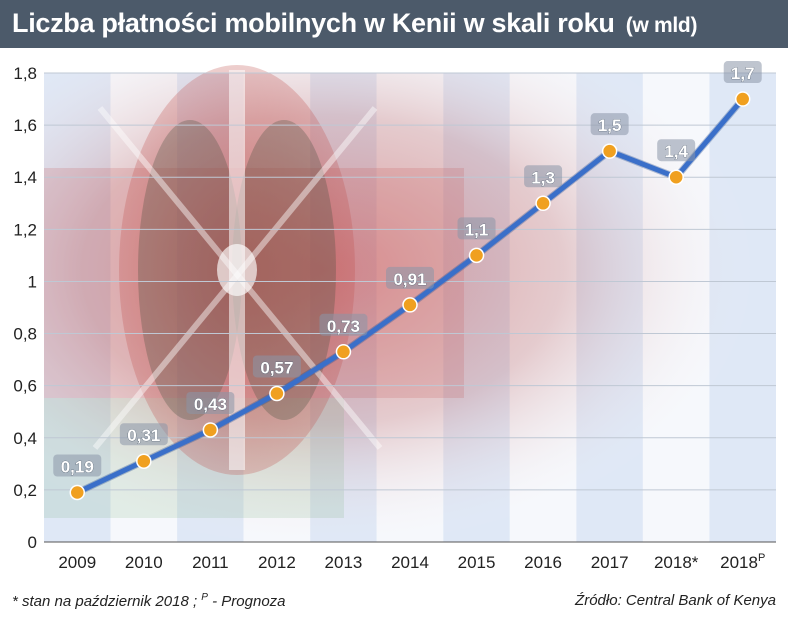 The image size is (788, 619). What do you see at coordinates (190, 270) in the screenshot?
I see `shield-dark-left` at bounding box center [190, 270].